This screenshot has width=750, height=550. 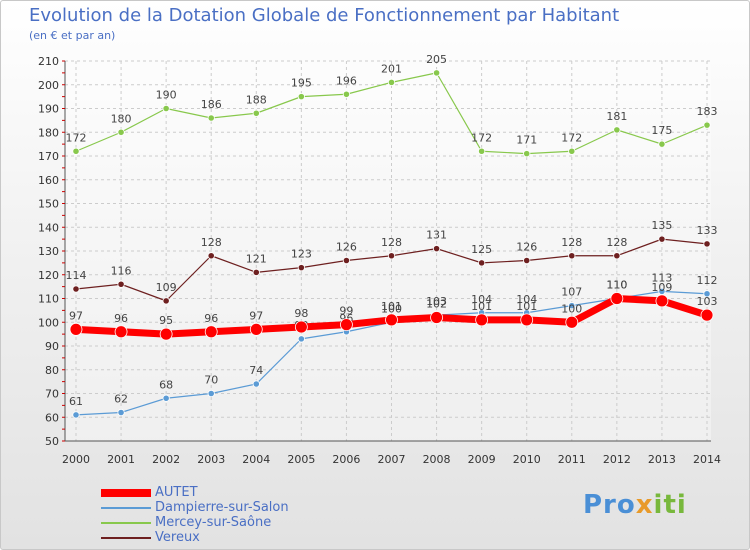 What do you see at coordinates (526, 247) in the screenshot?
I see `data-label-vereux: 126` at bounding box center [526, 247].